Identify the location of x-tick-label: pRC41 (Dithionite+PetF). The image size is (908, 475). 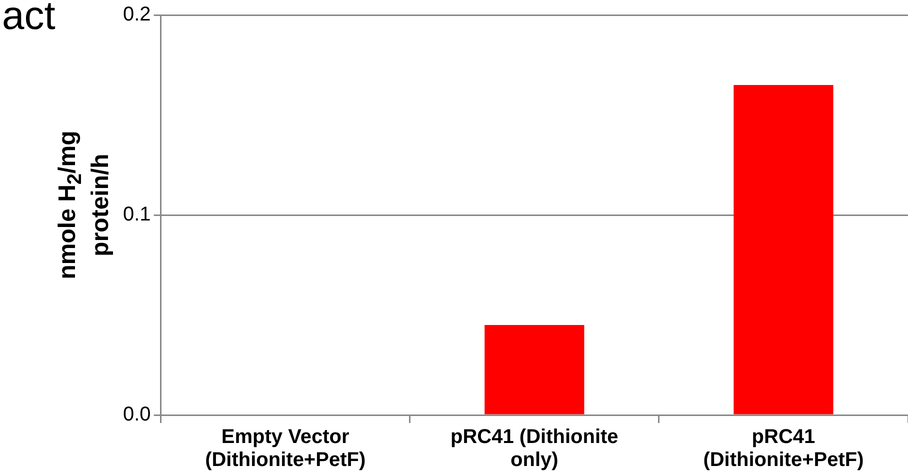
(783, 449).